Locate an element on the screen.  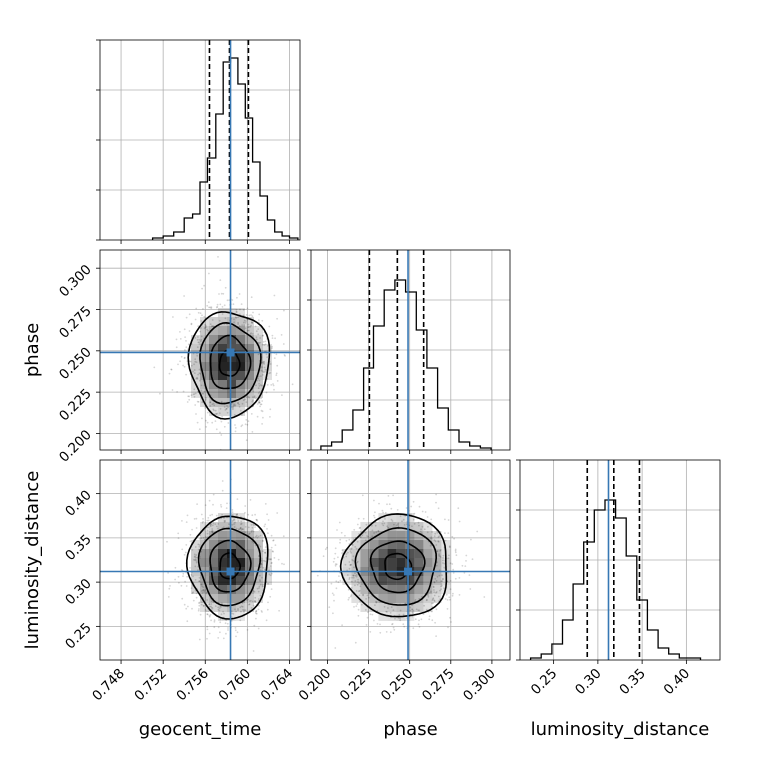
histogram-steps-luminosity_distance is located at coordinates (615, 579).